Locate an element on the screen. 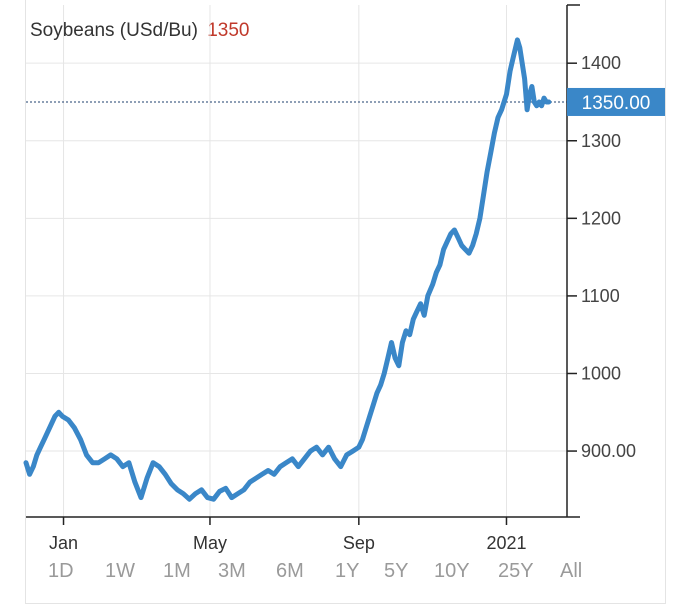 Image resolution: width=690 pixels, height=607 pixels. last-value: 1350 is located at coordinates (228, 30).